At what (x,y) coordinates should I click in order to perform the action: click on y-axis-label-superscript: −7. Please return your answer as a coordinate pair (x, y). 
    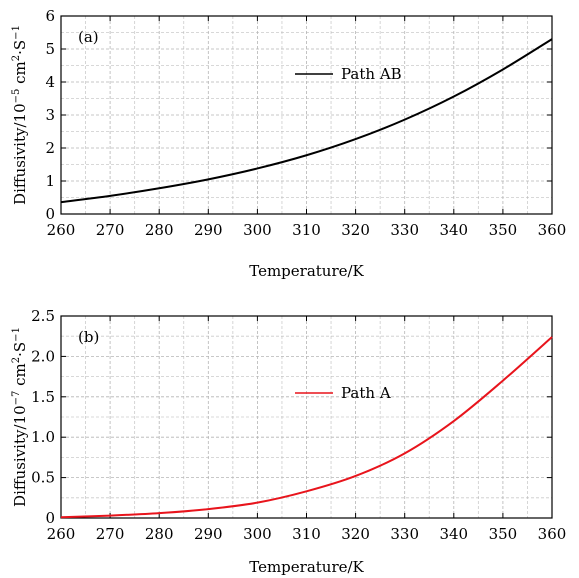
    Looking at the image, I should click on (16, 398).